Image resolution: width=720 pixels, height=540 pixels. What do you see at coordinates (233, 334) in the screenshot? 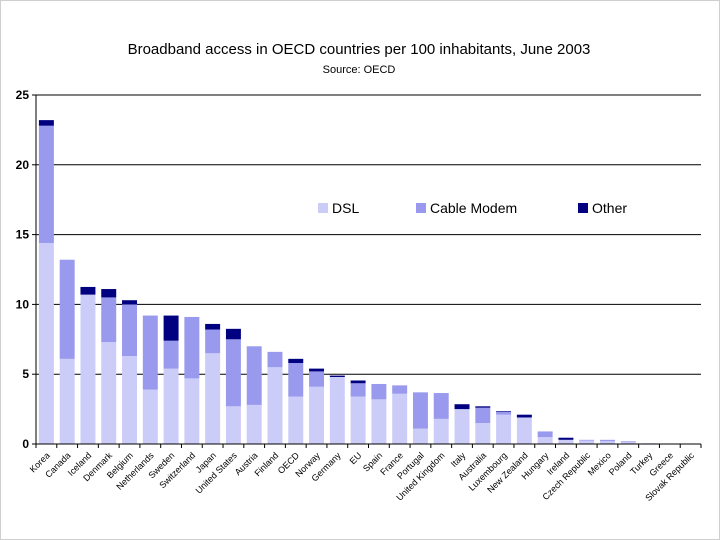
I see `bar-other-united-states` at bounding box center [233, 334].